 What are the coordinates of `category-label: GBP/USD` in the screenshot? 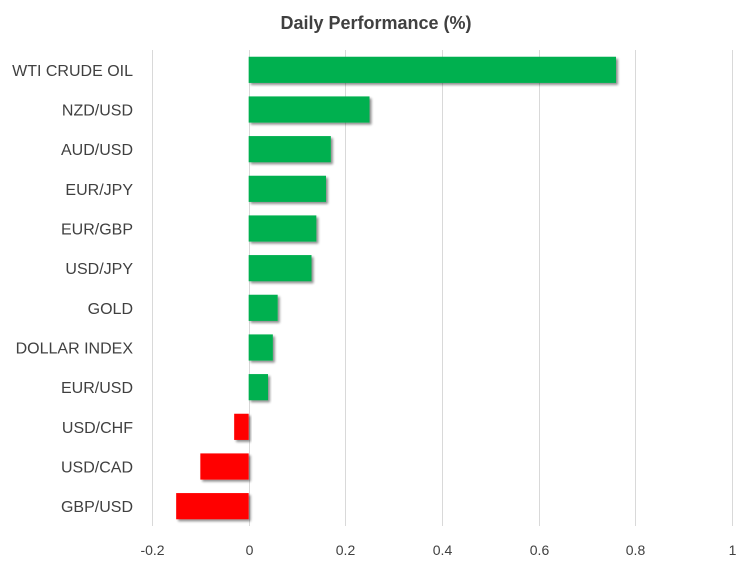 It's located at (97, 507).